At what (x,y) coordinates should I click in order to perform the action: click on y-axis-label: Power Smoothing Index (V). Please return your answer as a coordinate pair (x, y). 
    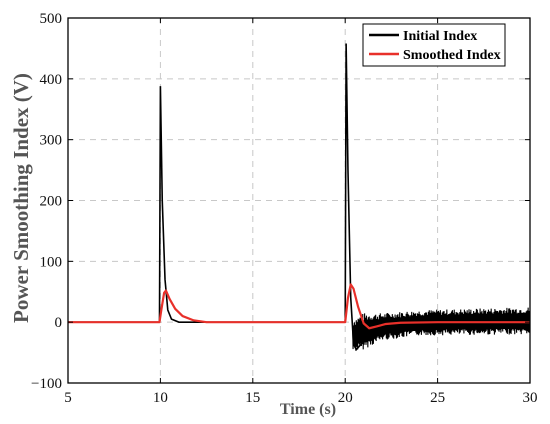
    Looking at the image, I should click on (21, 198).